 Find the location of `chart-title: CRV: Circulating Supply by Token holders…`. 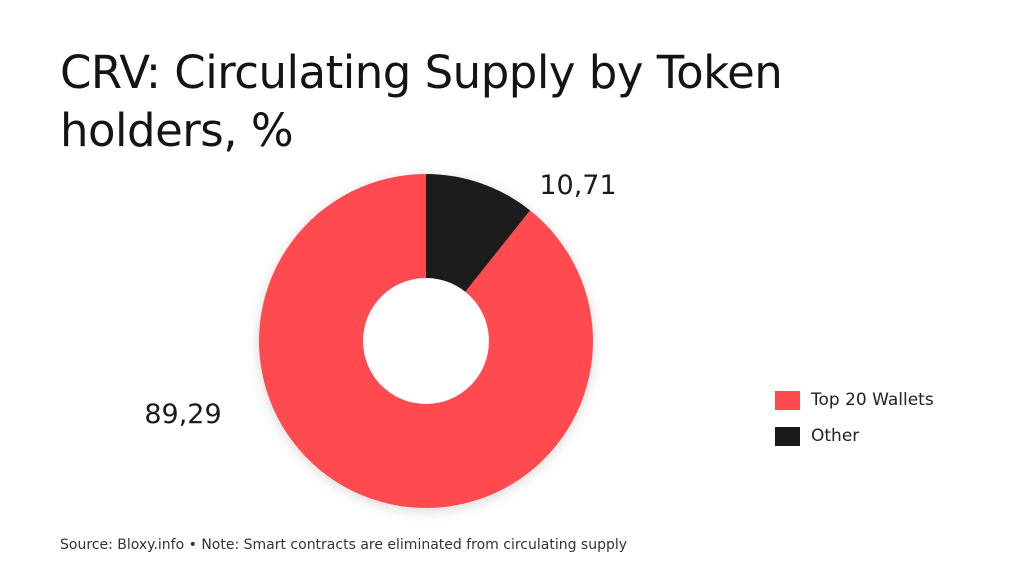

chart-title: CRV: Circulating Supply by Token holders… is located at coordinates (421, 101).